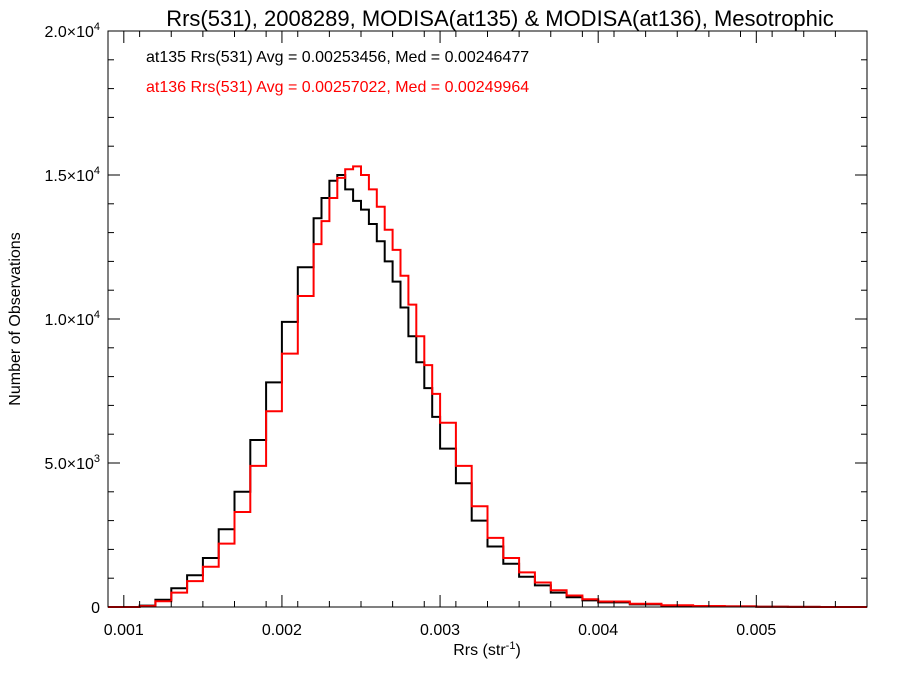 The image size is (900, 675). Describe the element at coordinates (479, 650) in the screenshot. I see `x-axis-label-text: Rrs (str` at that location.